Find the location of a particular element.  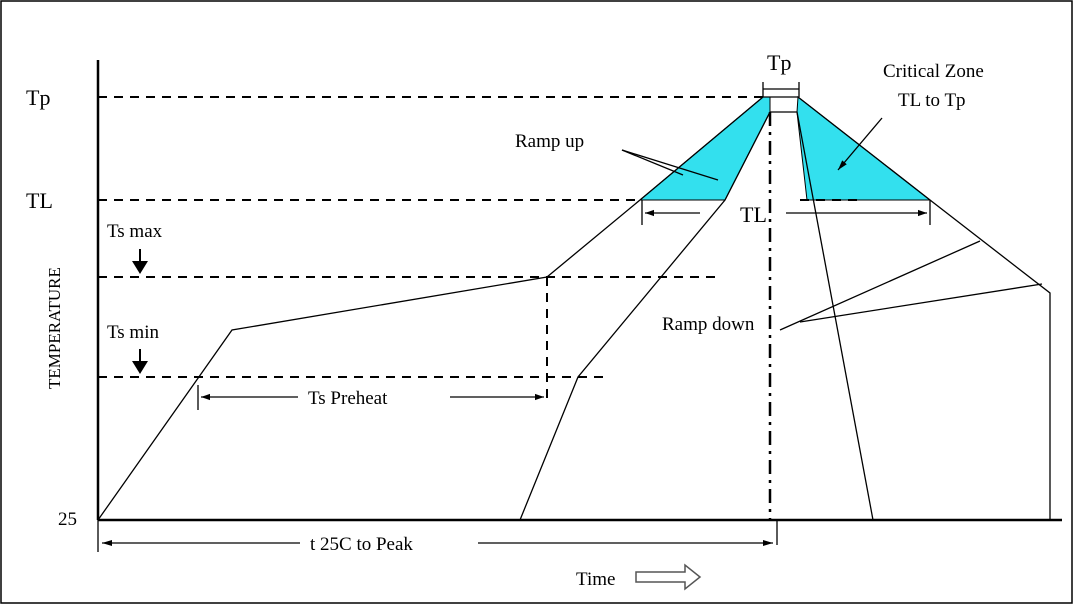

ts-min-down-arrow-icon is located at coordinates (140, 361).